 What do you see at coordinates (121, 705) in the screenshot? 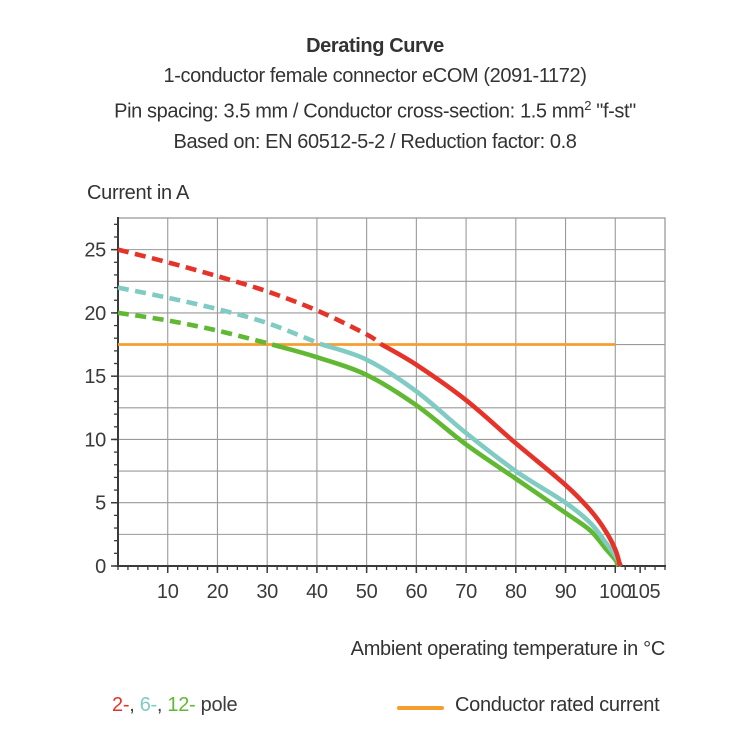
I see `legend-pole-2: 2-` at bounding box center [121, 705].